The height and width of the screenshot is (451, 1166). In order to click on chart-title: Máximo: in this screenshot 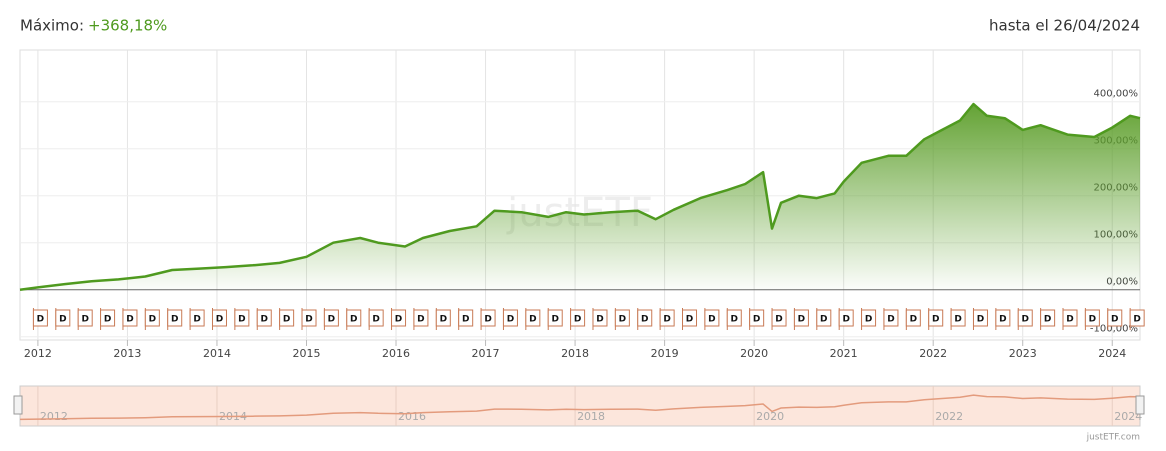, I will do `click(52, 26)`.